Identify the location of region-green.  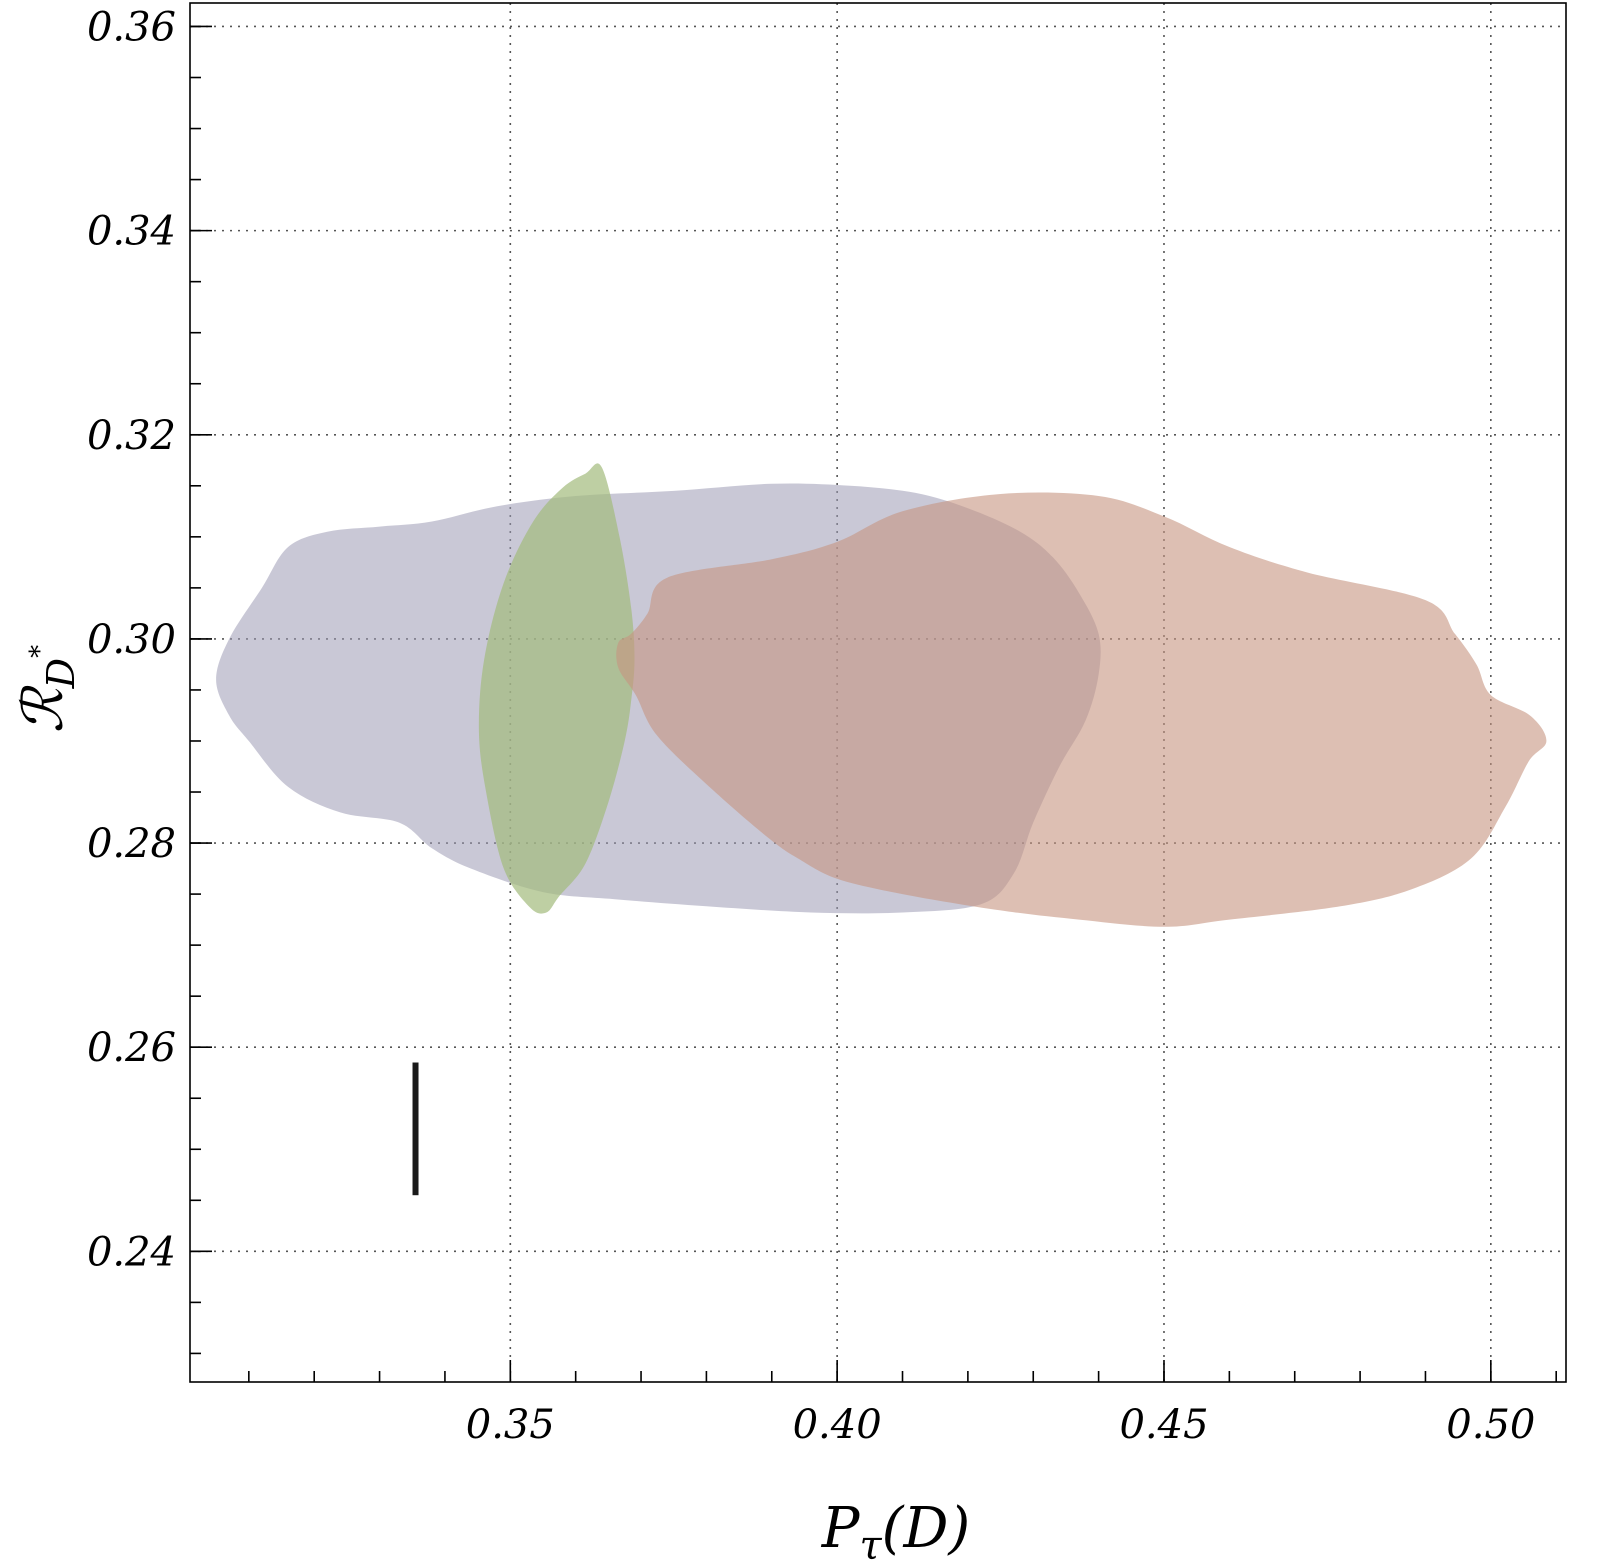
(556, 688).